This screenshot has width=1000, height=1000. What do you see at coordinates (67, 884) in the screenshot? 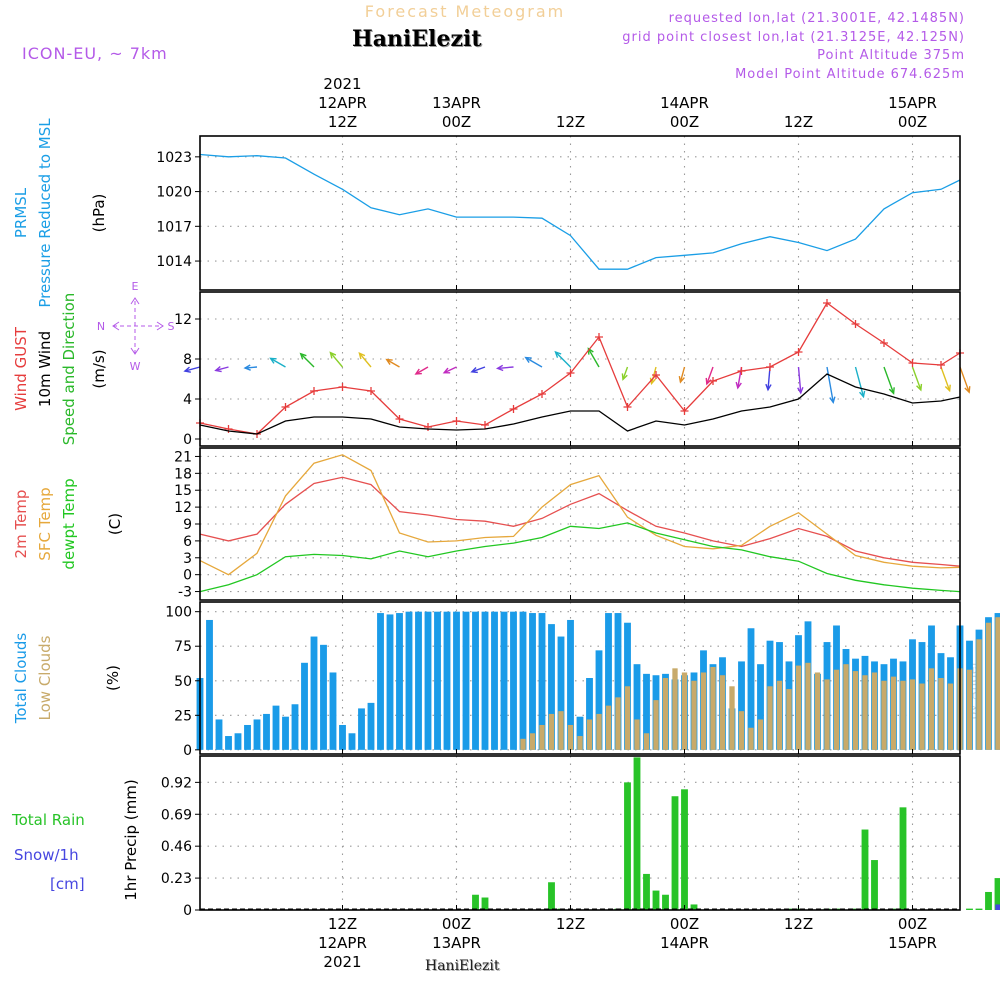
I see `snow-unit-label: [cm]` at bounding box center [67, 884].